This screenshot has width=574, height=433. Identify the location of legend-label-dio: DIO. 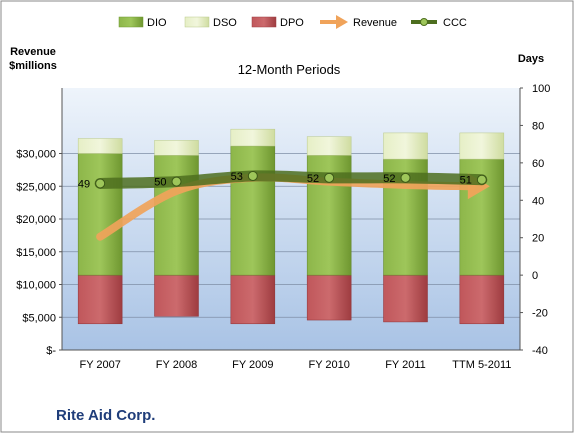
(157, 23).